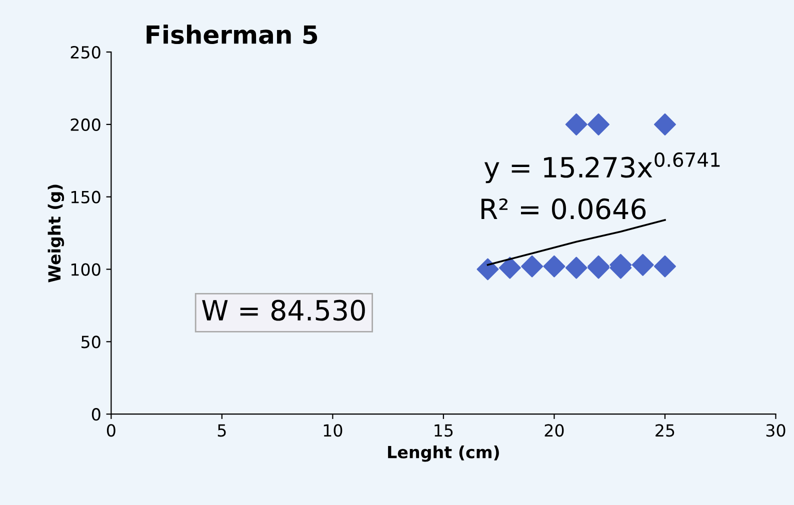 The image size is (794, 505). Describe the element at coordinates (85, 52) in the screenshot. I see `y-tick-label: 250` at that location.